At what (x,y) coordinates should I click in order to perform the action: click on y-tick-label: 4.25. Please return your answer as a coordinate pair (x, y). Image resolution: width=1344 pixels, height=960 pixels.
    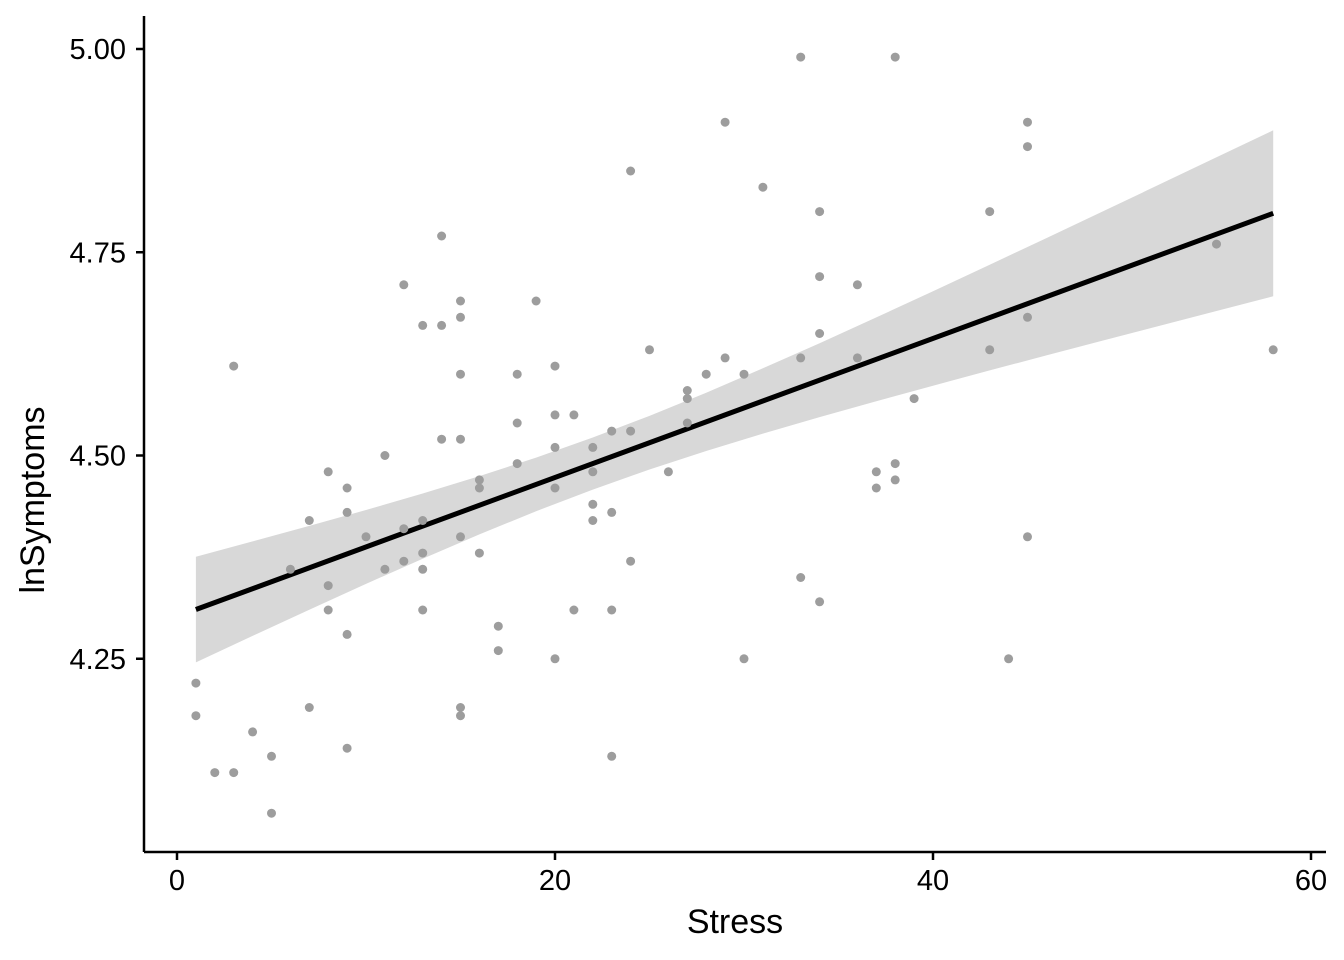
    Looking at the image, I should click on (98, 660).